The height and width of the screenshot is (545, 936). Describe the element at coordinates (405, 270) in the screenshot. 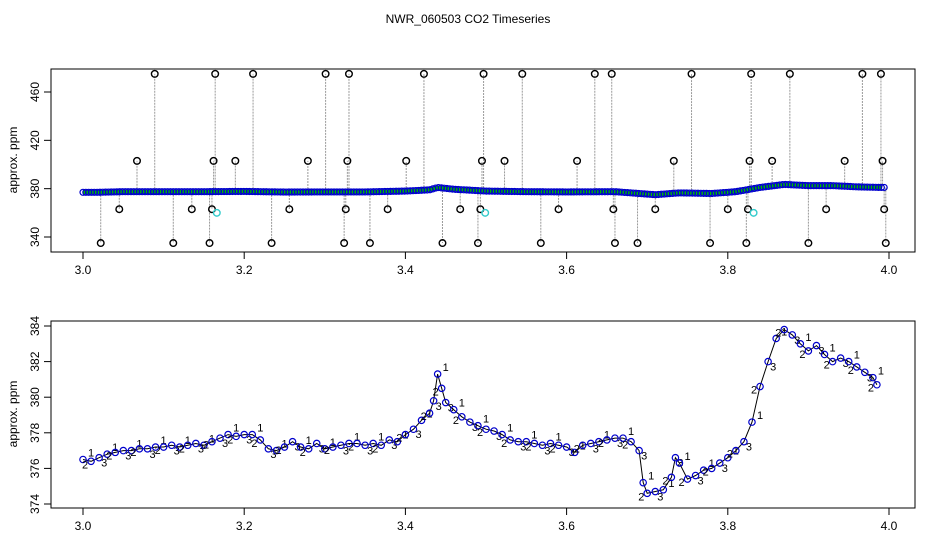

I see `x-tick-label: 3.4` at that location.